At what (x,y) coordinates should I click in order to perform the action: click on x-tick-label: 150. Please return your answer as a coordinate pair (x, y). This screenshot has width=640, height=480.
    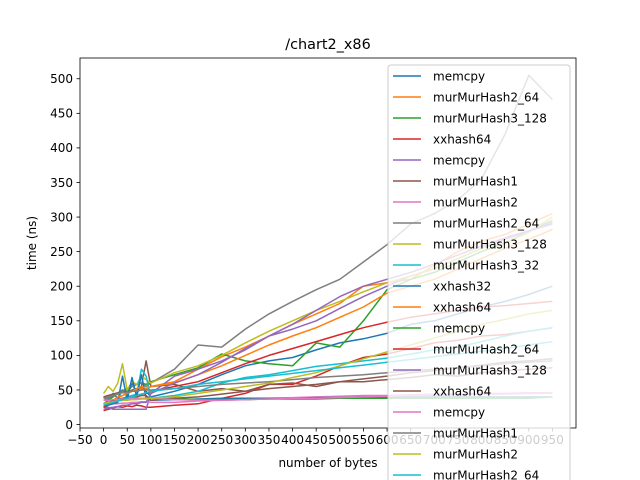
    Looking at the image, I should click on (174, 440).